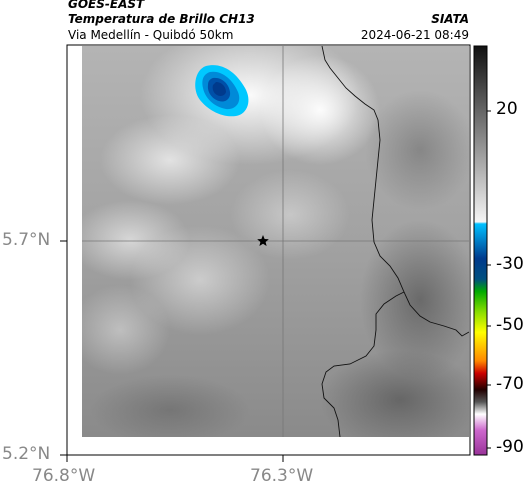 This screenshot has height=491, width=526. I want to click on product-title: Temperatura de Brillo CH13, so click(161, 19).